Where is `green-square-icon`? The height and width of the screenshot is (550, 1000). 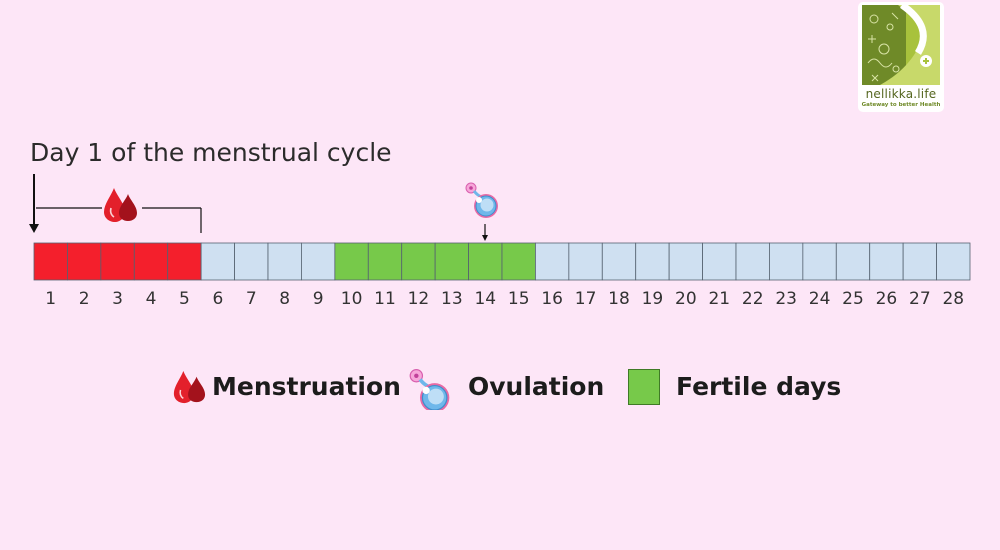
green-square-icon is located at coordinates (644, 387).